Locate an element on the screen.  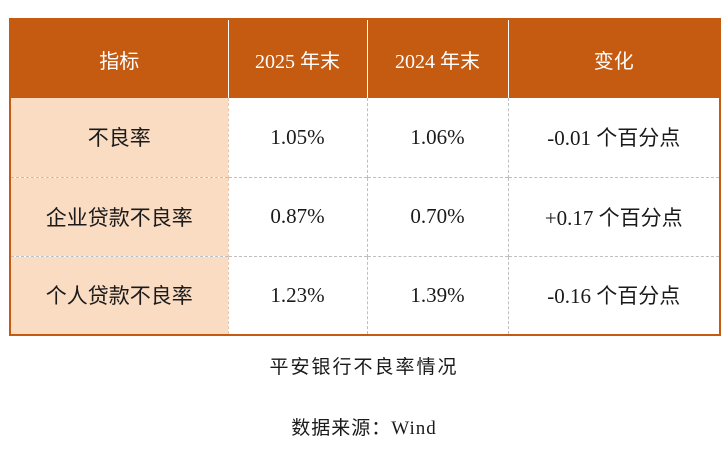
header-cell-2024: 2024 年末 is located at coordinates (438, 58).